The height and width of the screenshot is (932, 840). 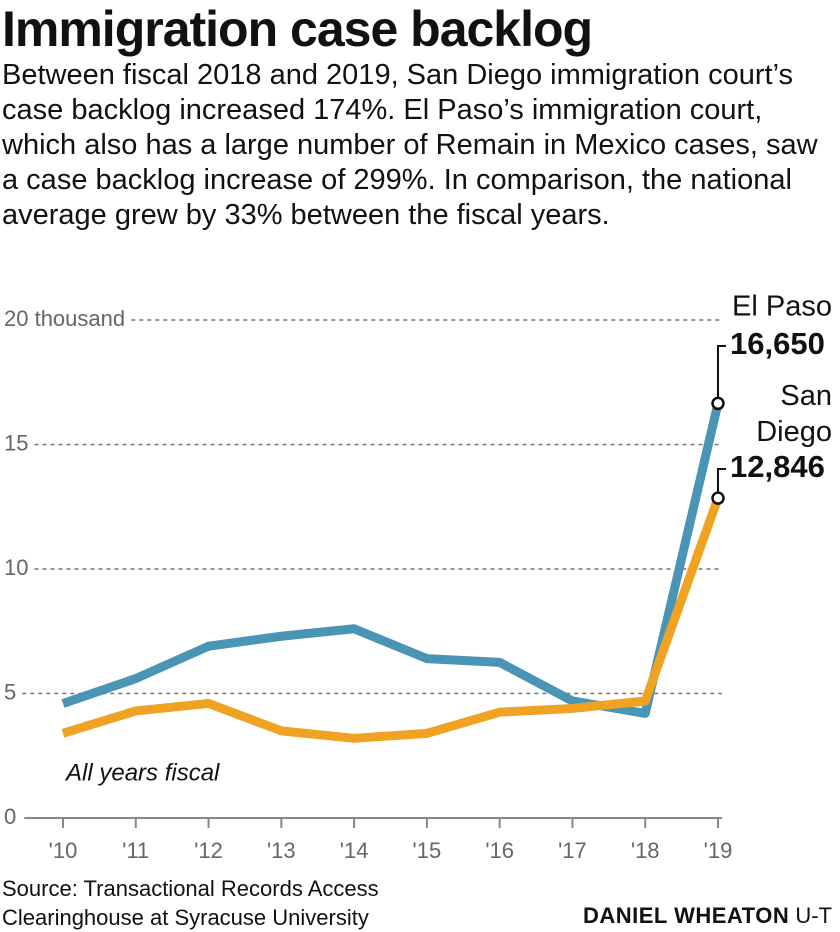 What do you see at coordinates (777, 343) in the screenshot?
I see `data-label: 16,650` at bounding box center [777, 343].